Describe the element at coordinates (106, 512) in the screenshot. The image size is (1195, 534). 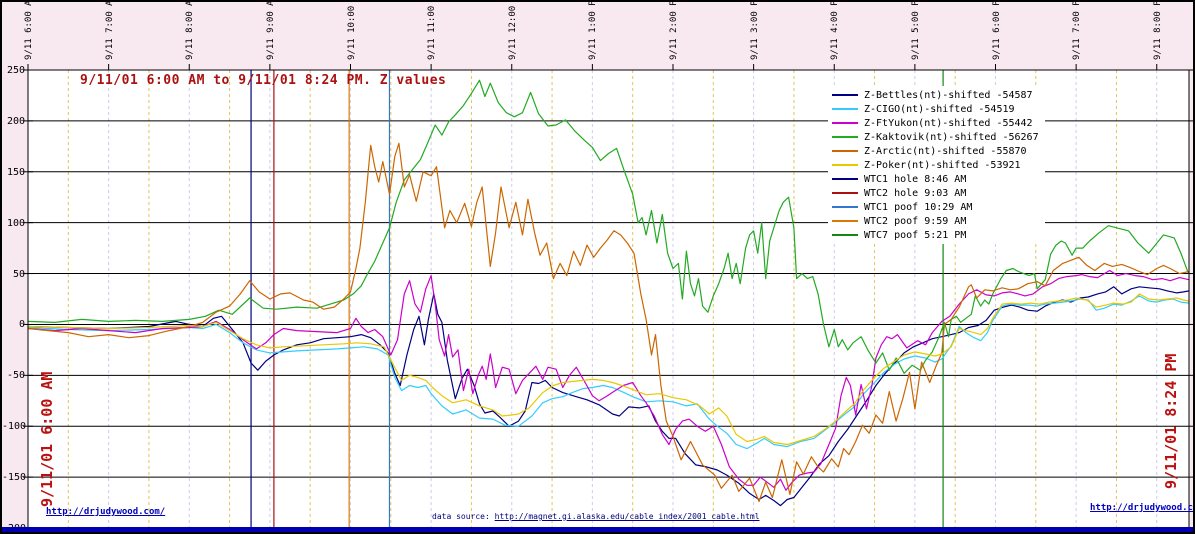
I see `footer-link-left: http://drjudywood.com/` at that location.